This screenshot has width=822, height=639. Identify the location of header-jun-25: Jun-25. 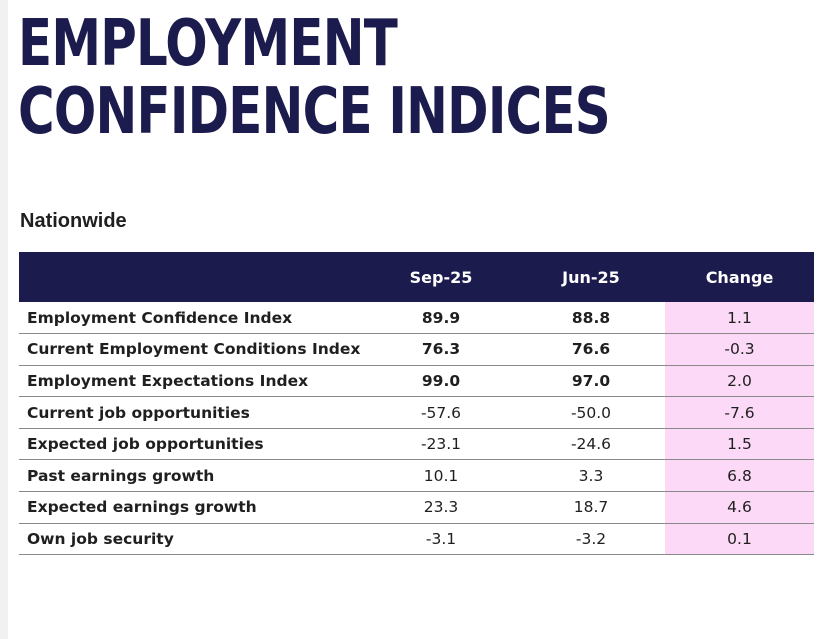
(591, 277).